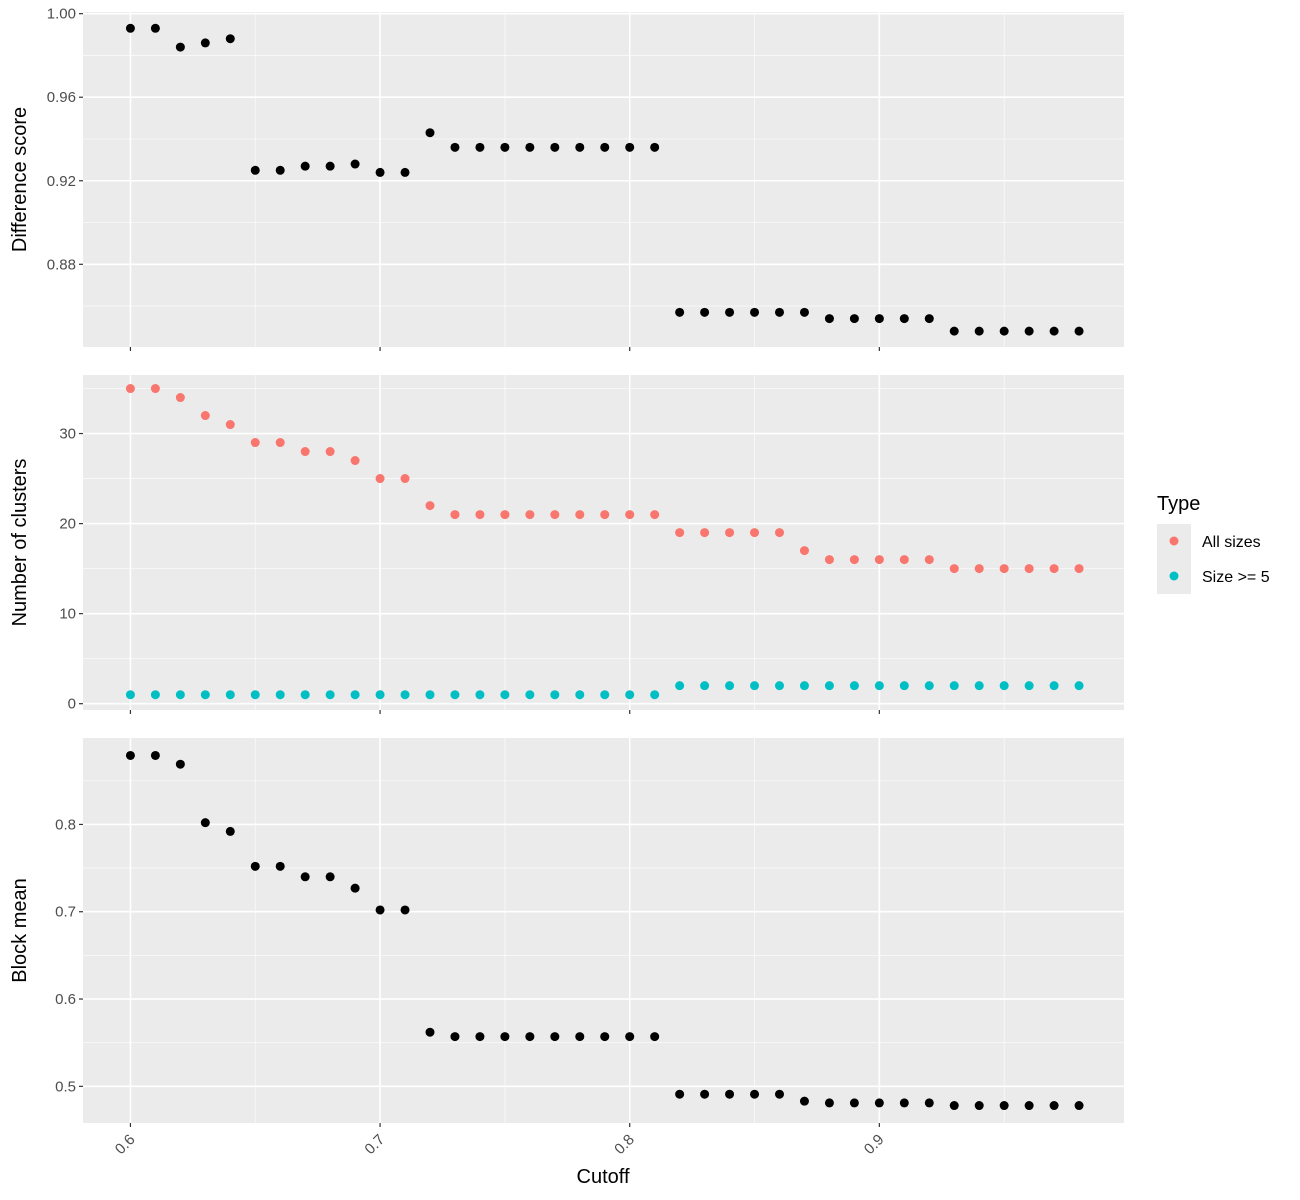 The image size is (1300, 1200). What do you see at coordinates (61, 181) in the screenshot?
I see `y-tick-label: 0.92` at bounding box center [61, 181].